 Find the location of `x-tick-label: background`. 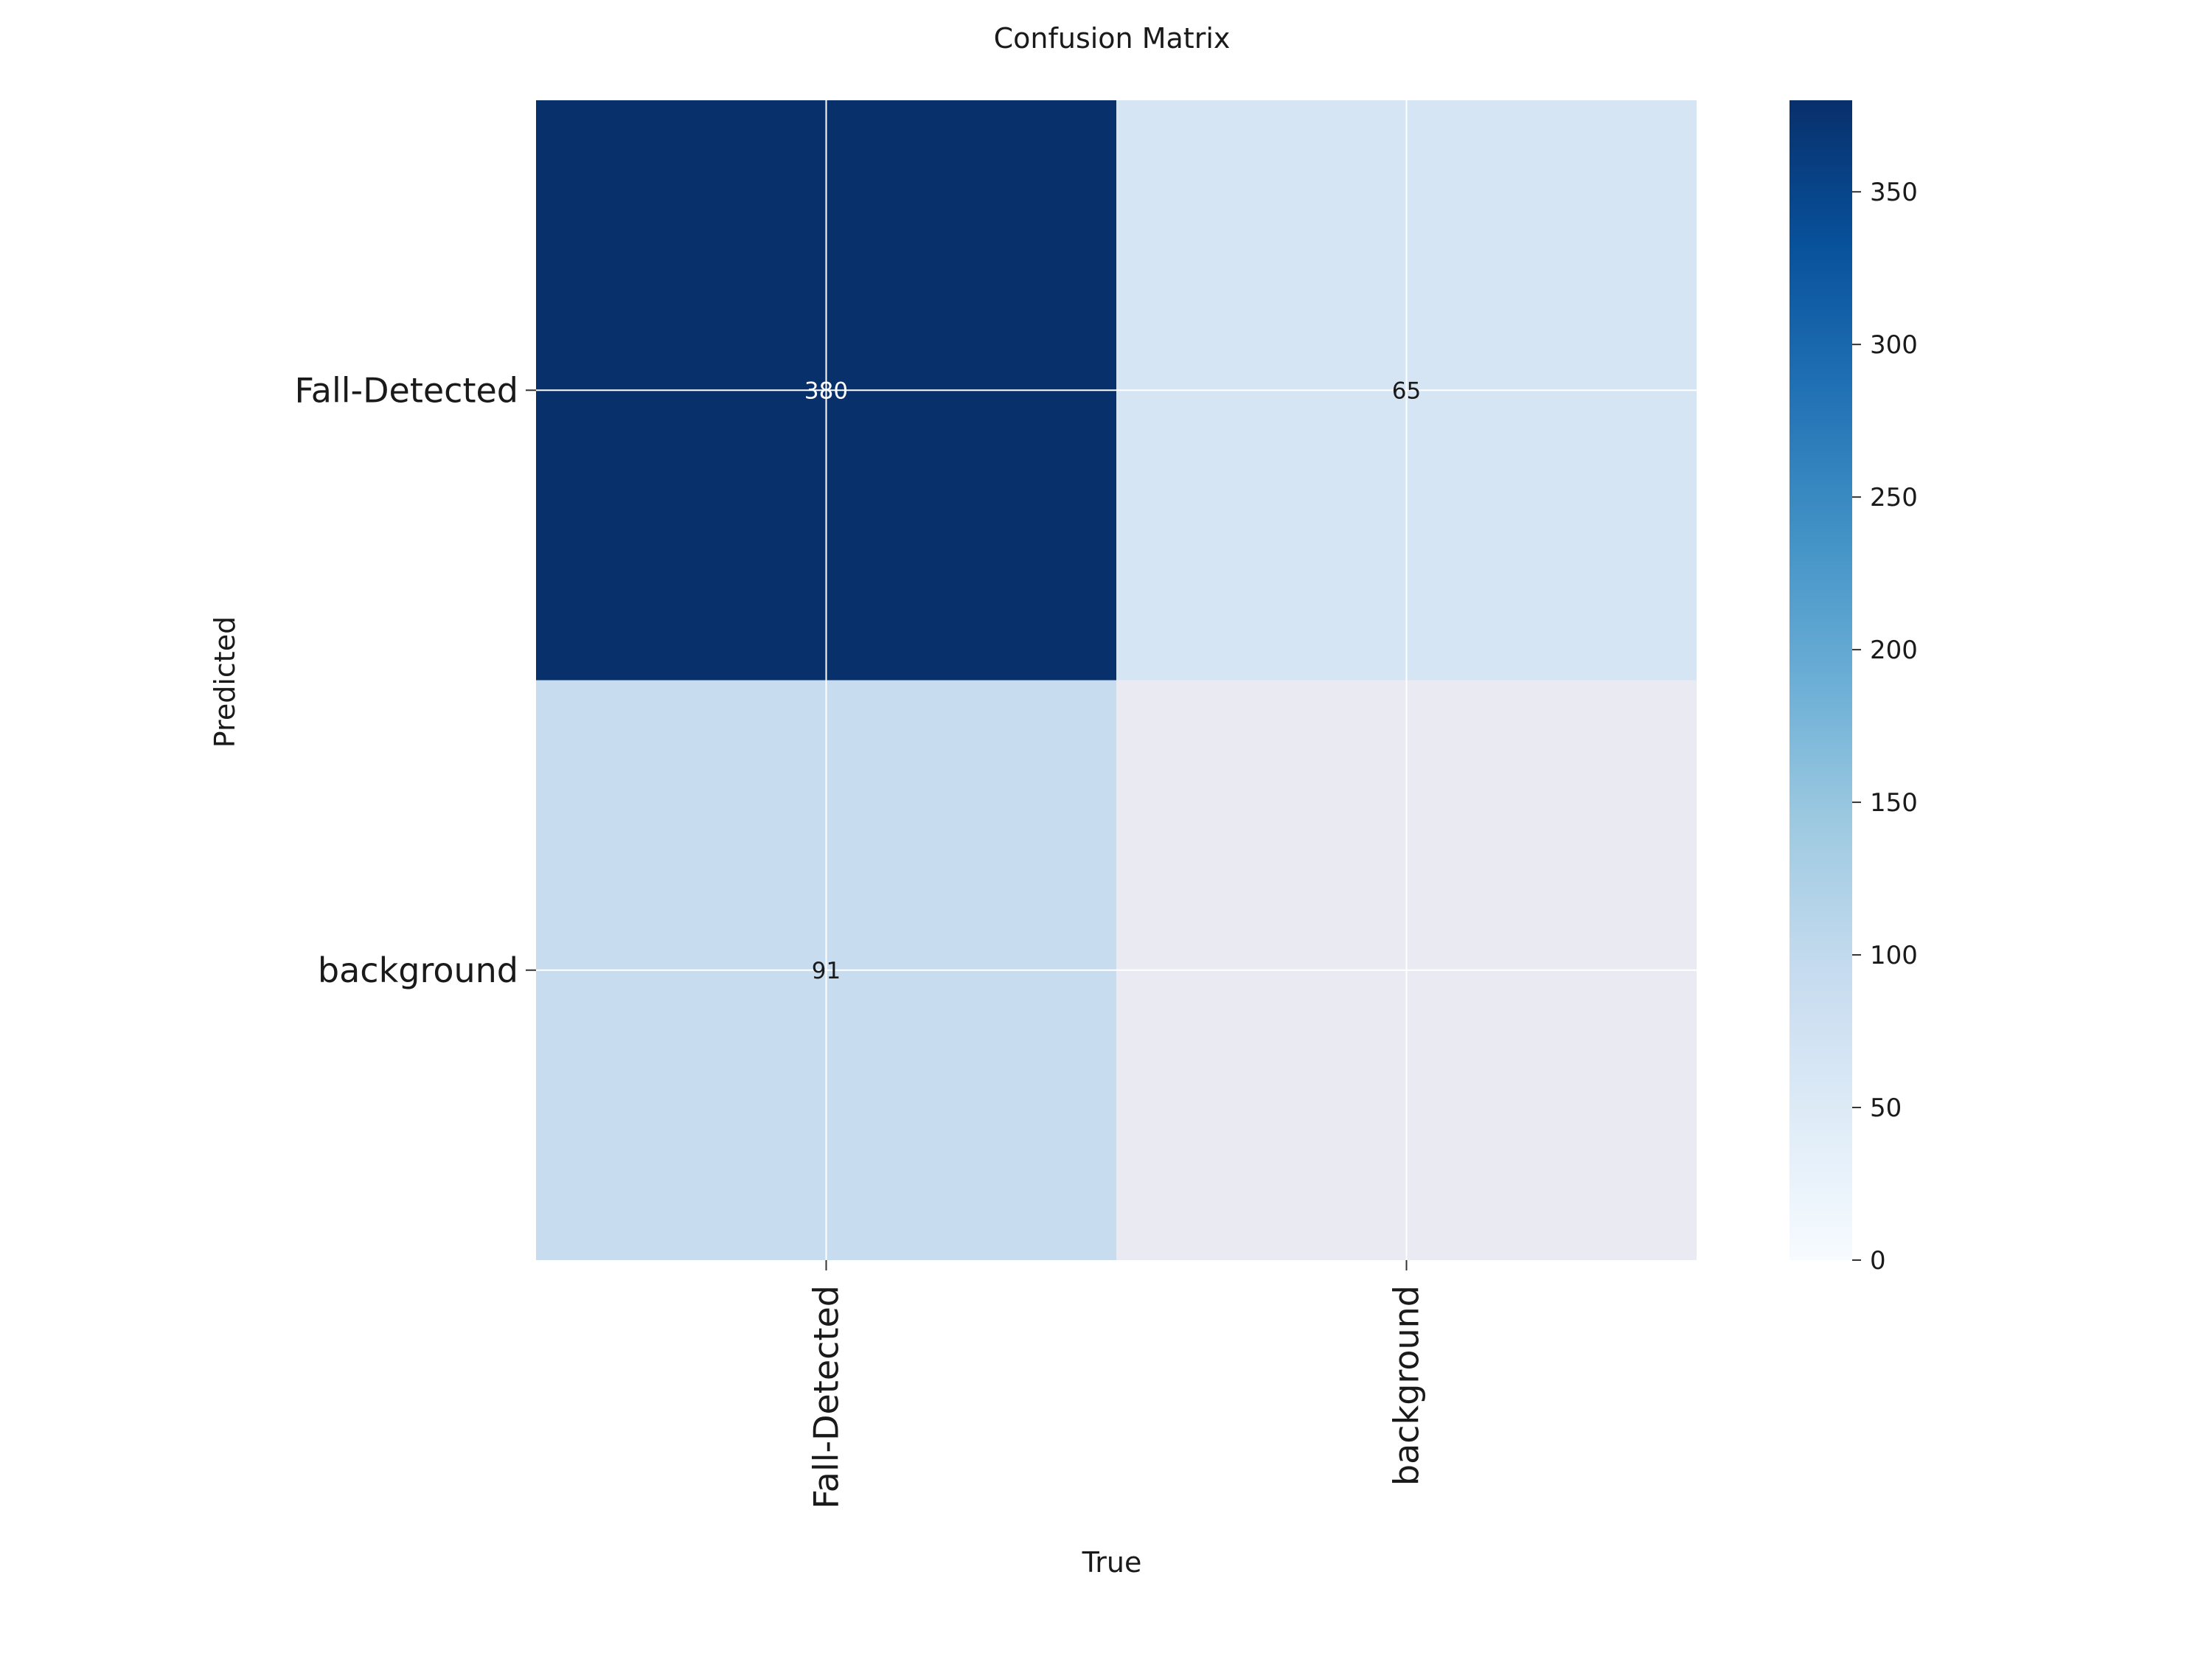

x-tick-label: background is located at coordinates (1407, 1385).